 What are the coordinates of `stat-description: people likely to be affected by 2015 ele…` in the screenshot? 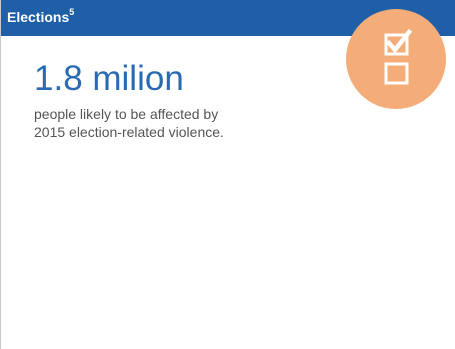 It's located at (179, 123).